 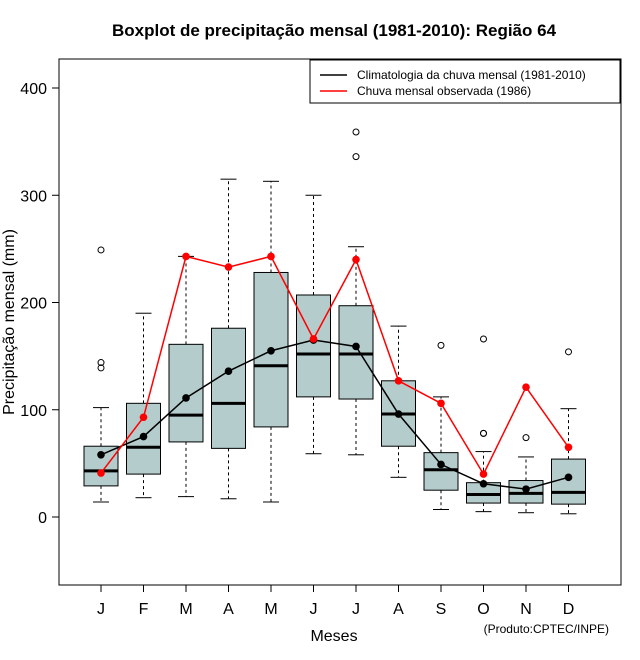 What do you see at coordinates (33, 304) in the screenshot?
I see `y-tick-label: 200` at bounding box center [33, 304].